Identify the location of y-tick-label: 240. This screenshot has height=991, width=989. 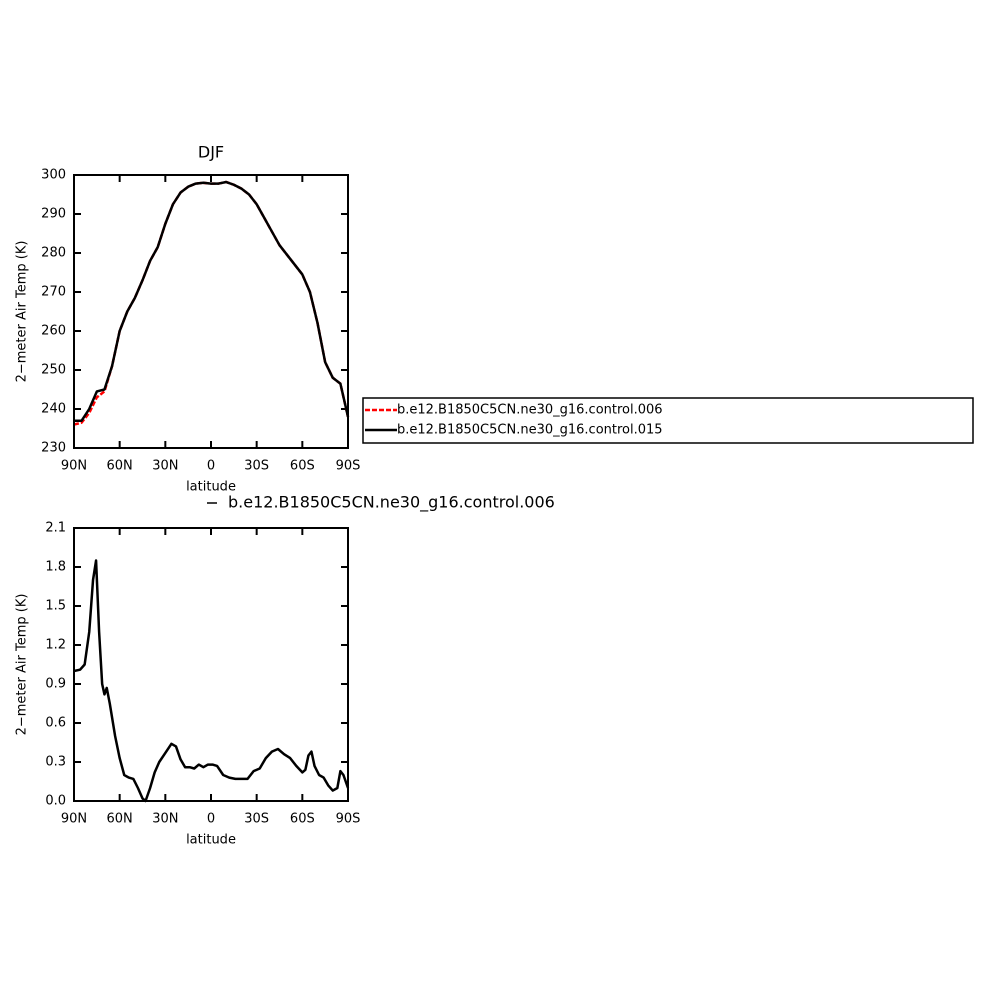
(53, 409).